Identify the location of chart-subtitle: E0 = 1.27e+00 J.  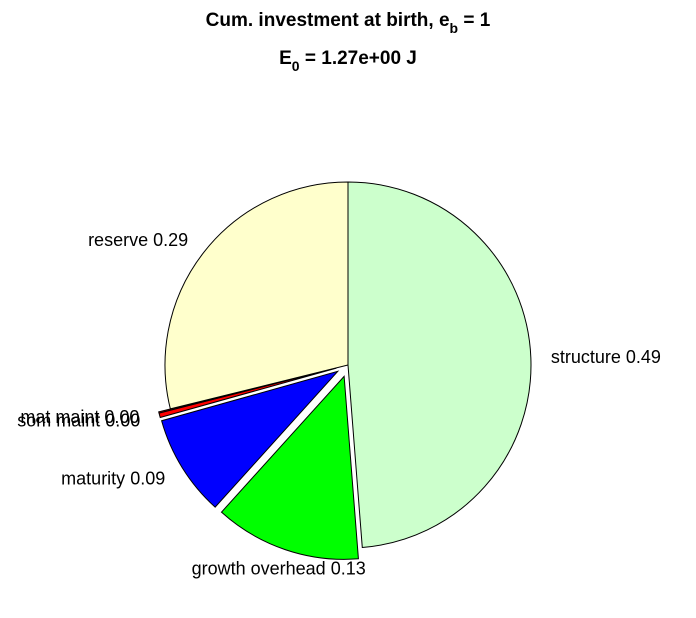
(348, 61).